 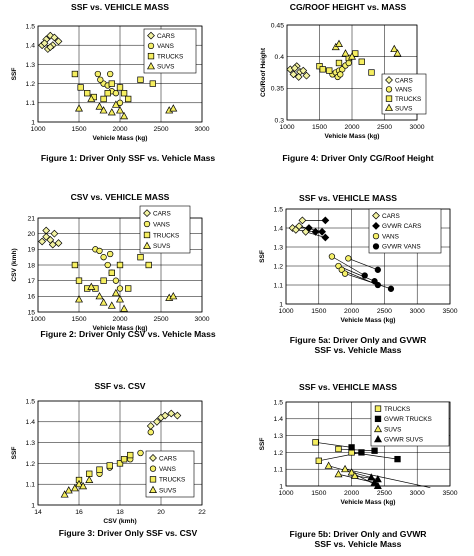 I want to click on x-tick-label: 1000, so click(x=285, y=493).